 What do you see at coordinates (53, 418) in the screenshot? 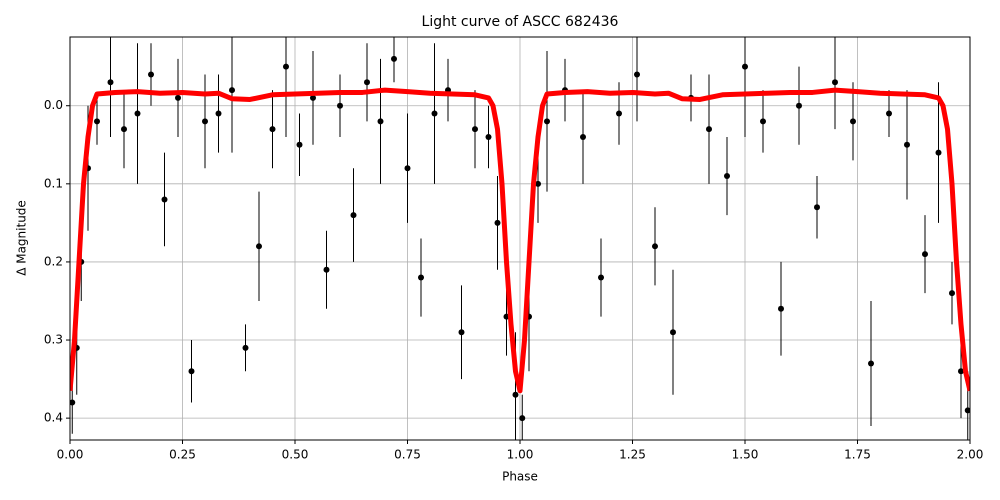
I see `y-tick-label: 0.4` at bounding box center [53, 418].